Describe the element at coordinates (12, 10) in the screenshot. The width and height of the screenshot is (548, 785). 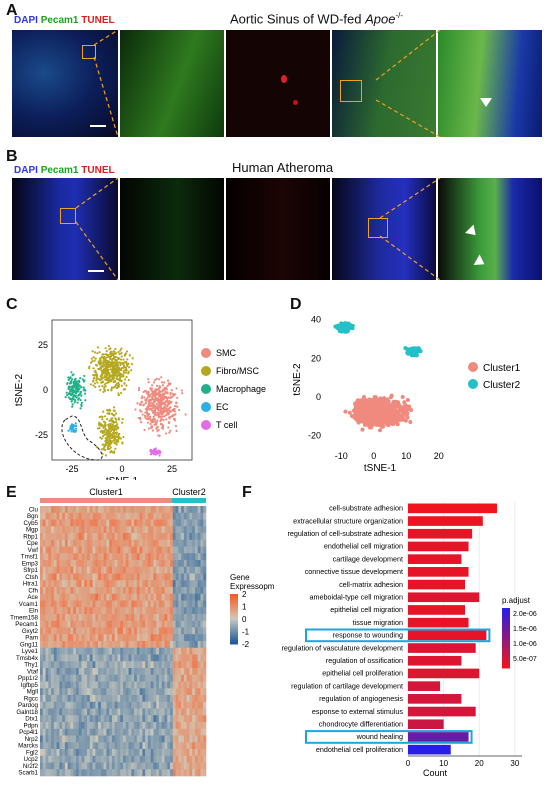
I see `panel-label-a: A` at that location.